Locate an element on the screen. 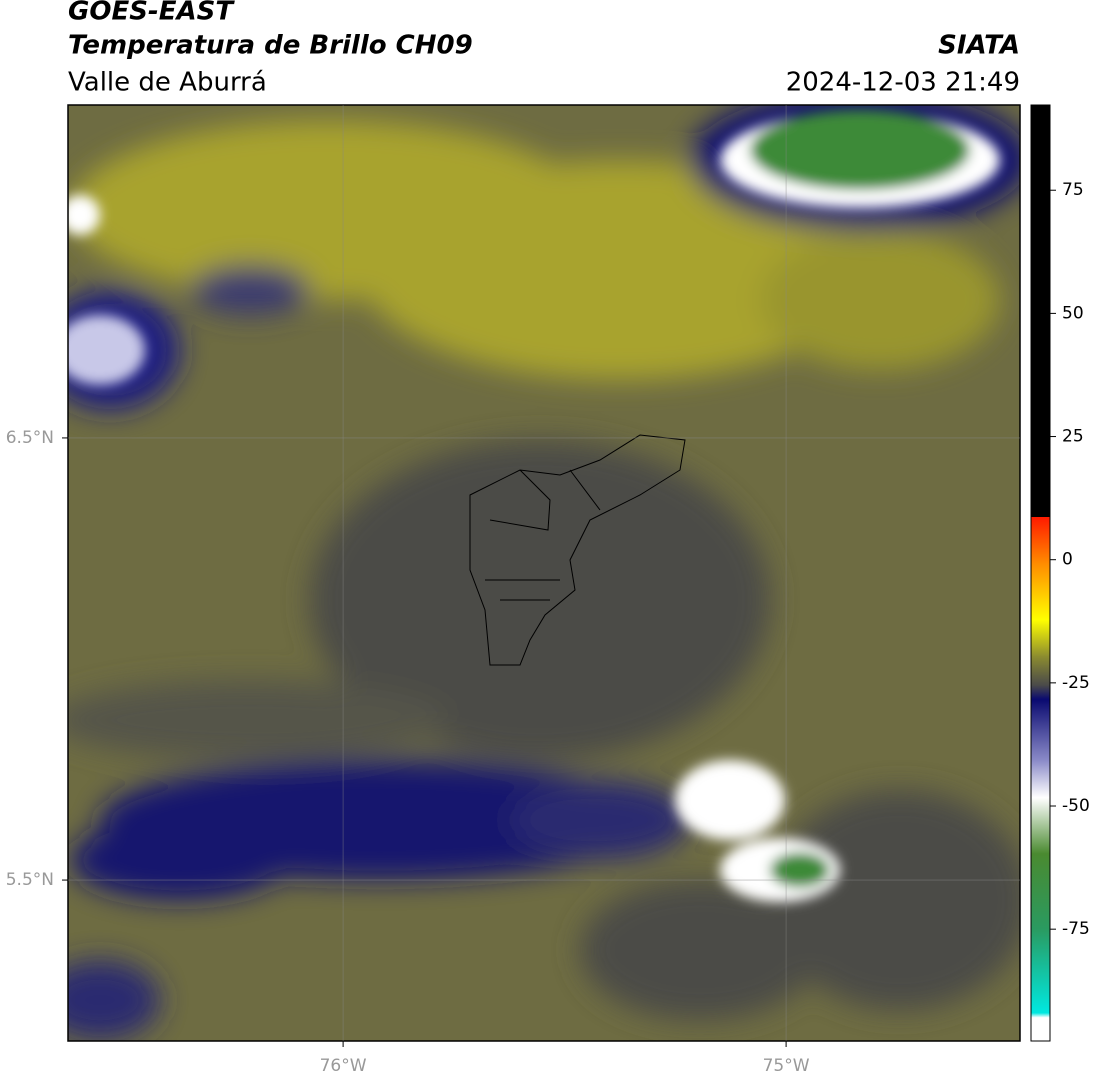 This screenshot has width=1094, height=1082. colorbar-tick-label: -75 is located at coordinates (1076, 929).